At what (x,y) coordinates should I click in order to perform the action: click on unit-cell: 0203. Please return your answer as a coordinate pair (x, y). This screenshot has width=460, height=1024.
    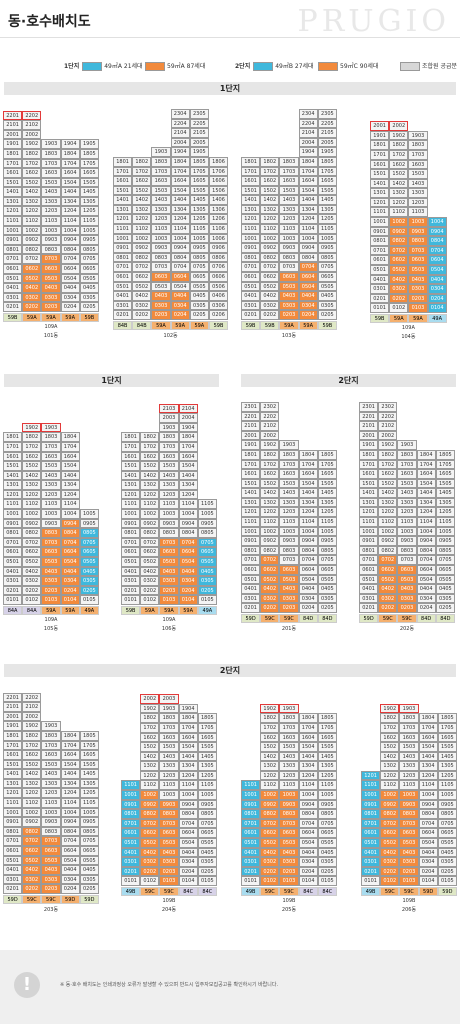
    Looking at the image, I should click on (289, 608).